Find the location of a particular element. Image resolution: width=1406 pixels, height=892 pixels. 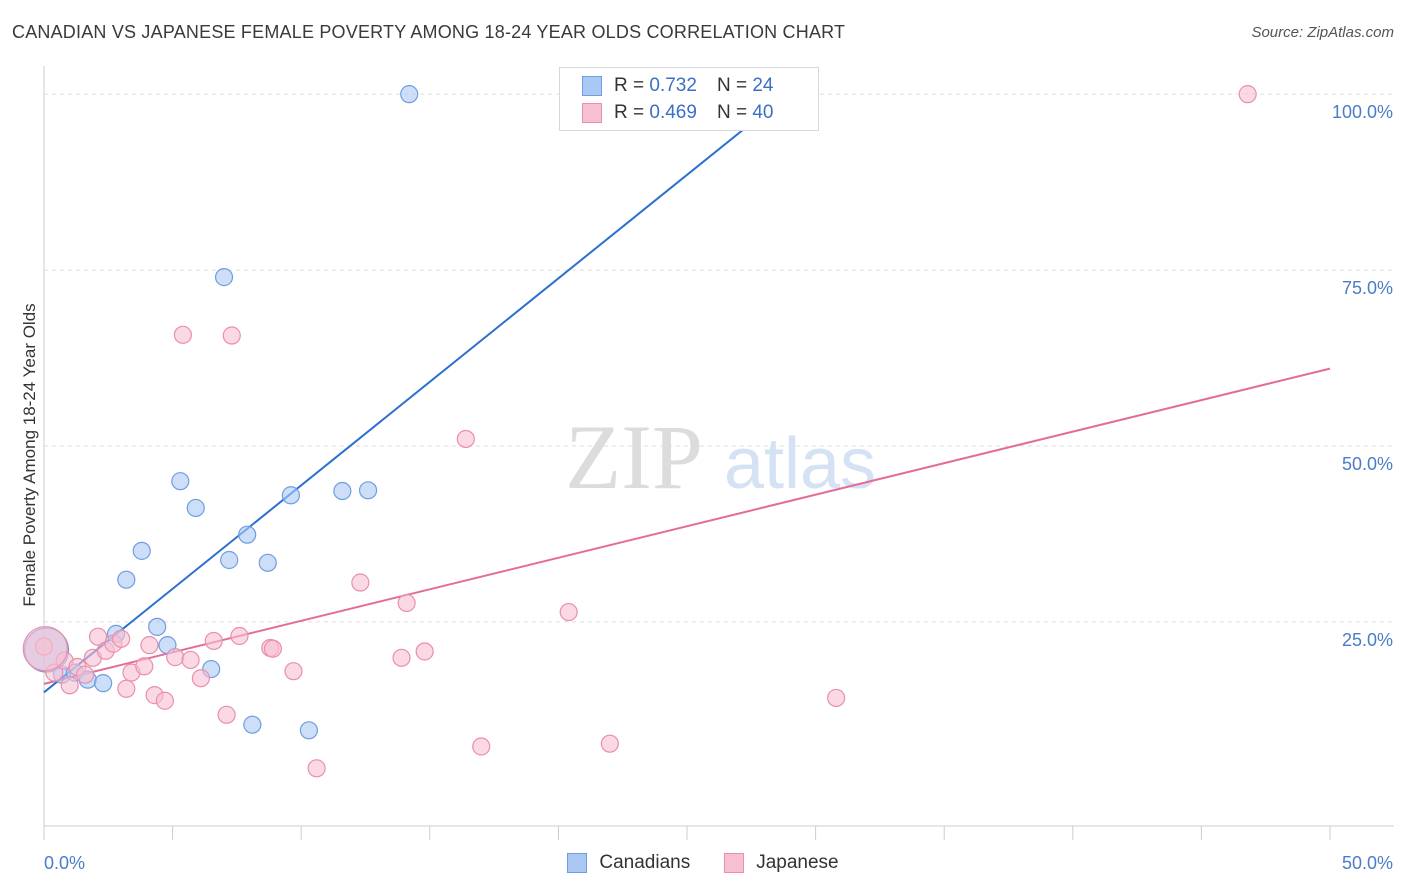

y-tick-label: 75.0% is located at coordinates (1367, 288).